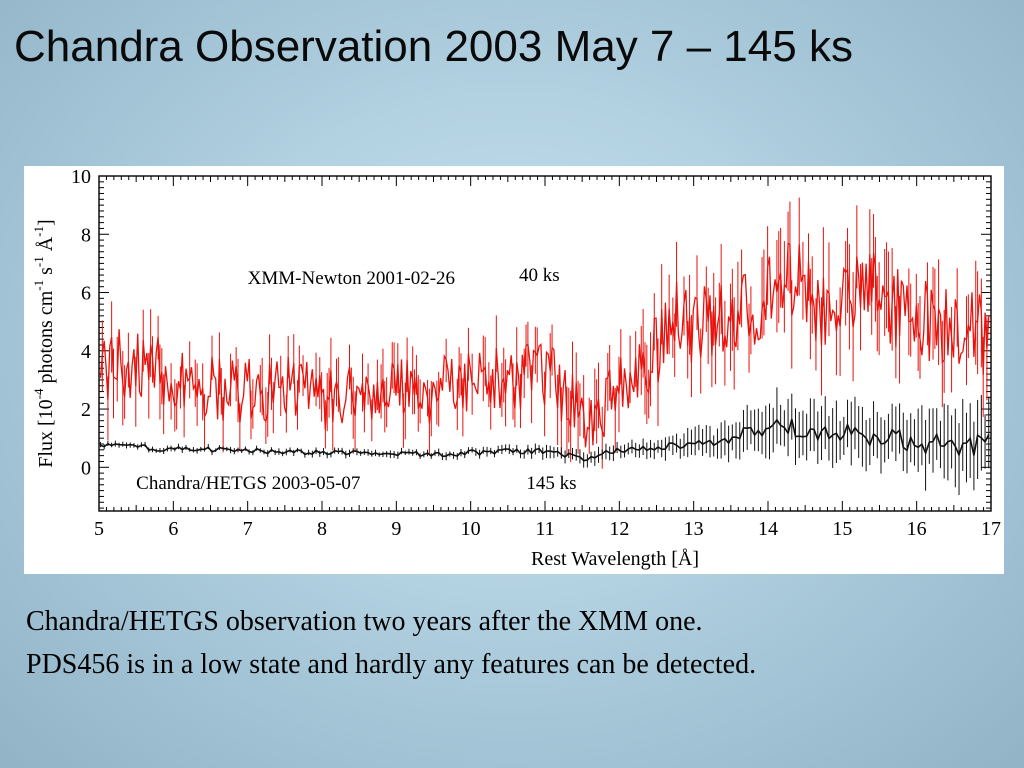  What do you see at coordinates (619, 529) in the screenshot?
I see `x-tick-label: 12` at bounding box center [619, 529].